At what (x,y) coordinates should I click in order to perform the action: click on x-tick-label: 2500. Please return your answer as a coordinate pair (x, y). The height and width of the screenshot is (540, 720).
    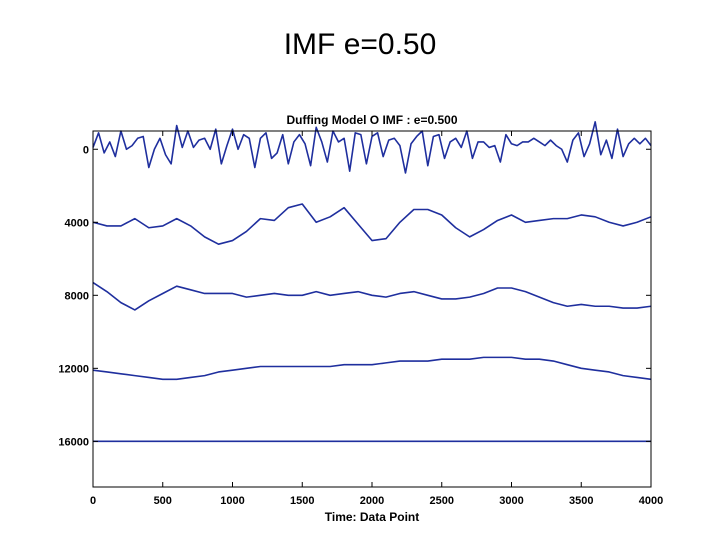
    Looking at the image, I should click on (442, 501).